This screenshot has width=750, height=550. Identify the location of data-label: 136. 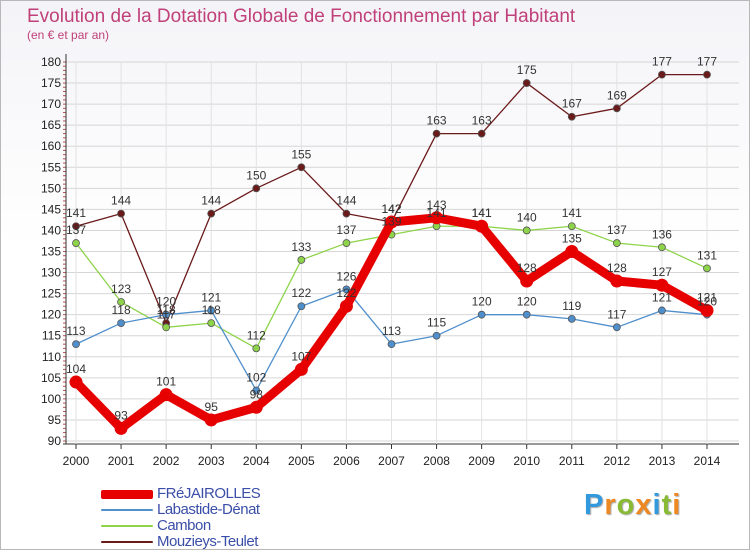
(662, 234).